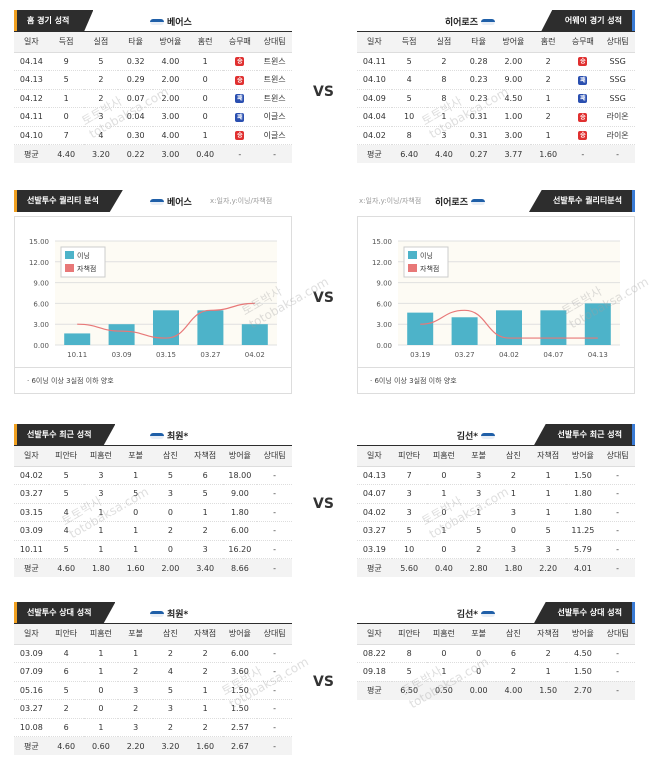  I want to click on table-cell: 4.40, so click(444, 153).